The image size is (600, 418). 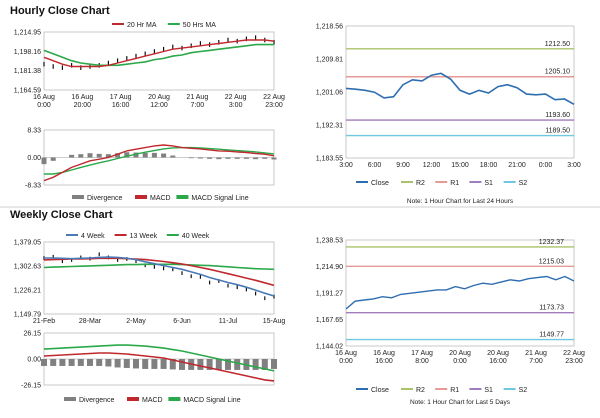 I want to click on hourly-week-legend-label: R1, so click(x=454, y=390).